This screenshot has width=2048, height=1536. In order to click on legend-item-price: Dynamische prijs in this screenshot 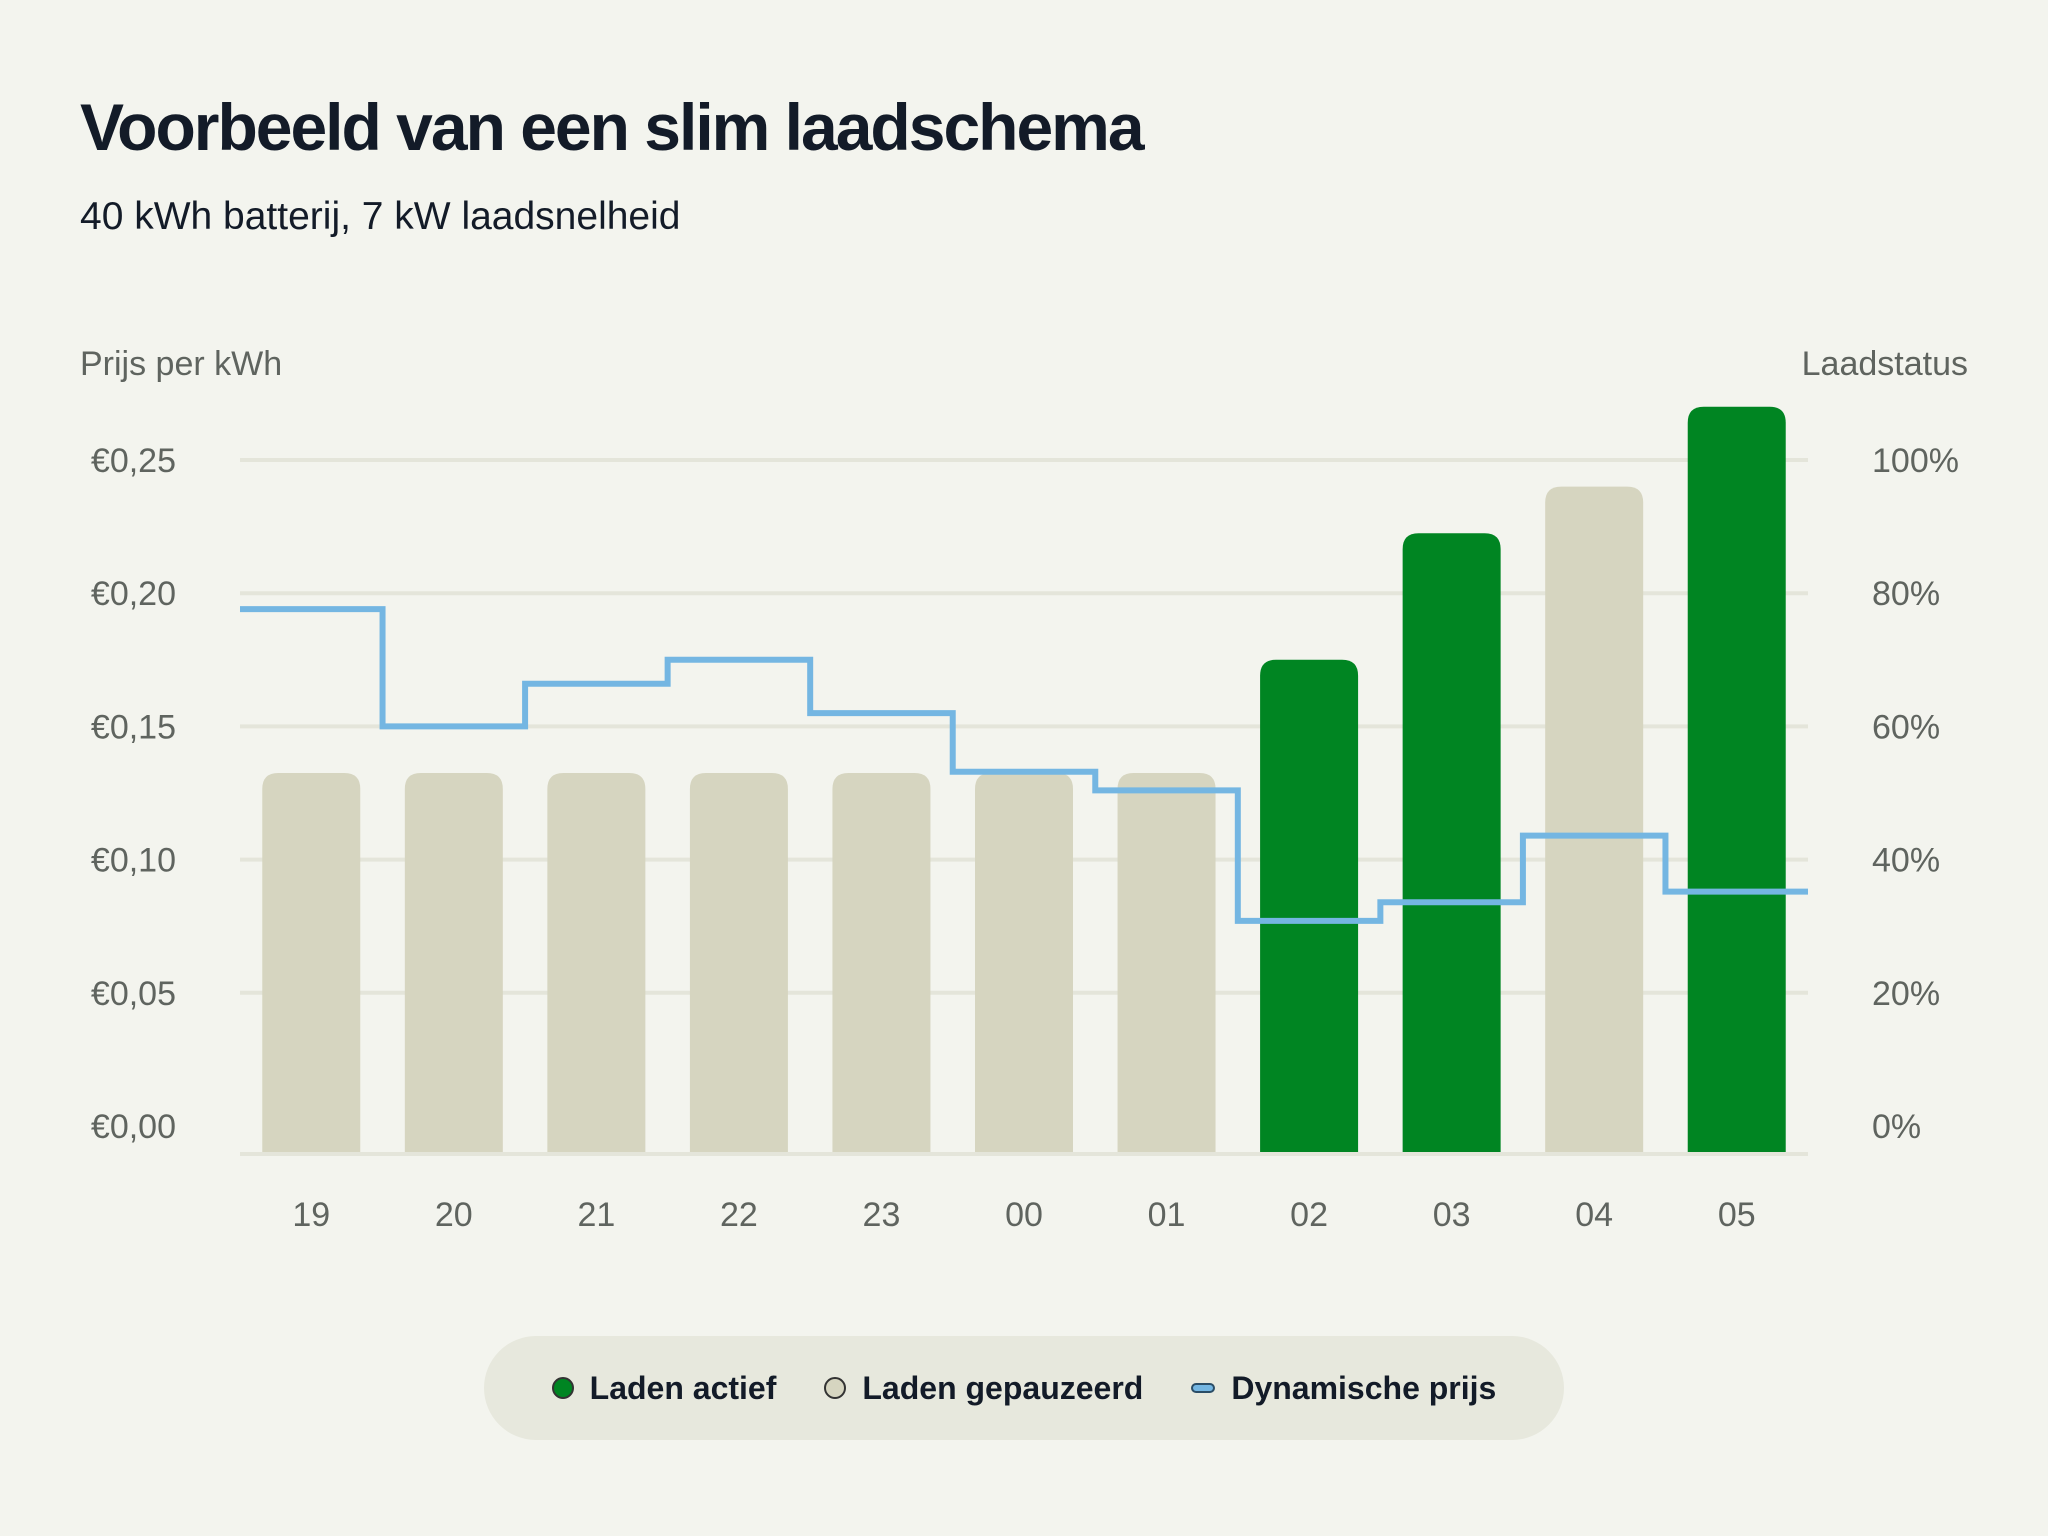, I will do `click(1343, 1388)`.